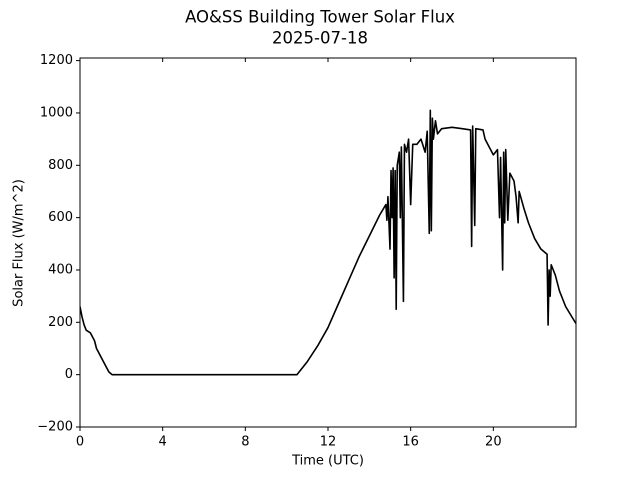  What do you see at coordinates (320, 17) in the screenshot?
I see `chart-title: AO&SS Building Tower Solar Flux` at bounding box center [320, 17].